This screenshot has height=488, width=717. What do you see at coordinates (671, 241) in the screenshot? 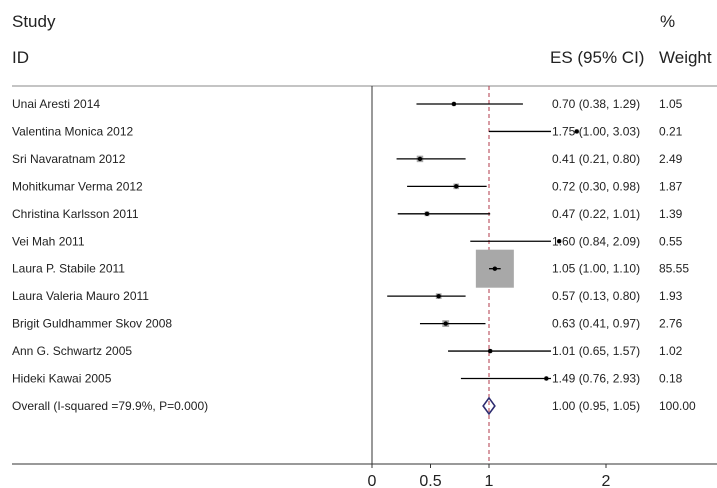
I see `weight-value: 0.55` at bounding box center [671, 241].